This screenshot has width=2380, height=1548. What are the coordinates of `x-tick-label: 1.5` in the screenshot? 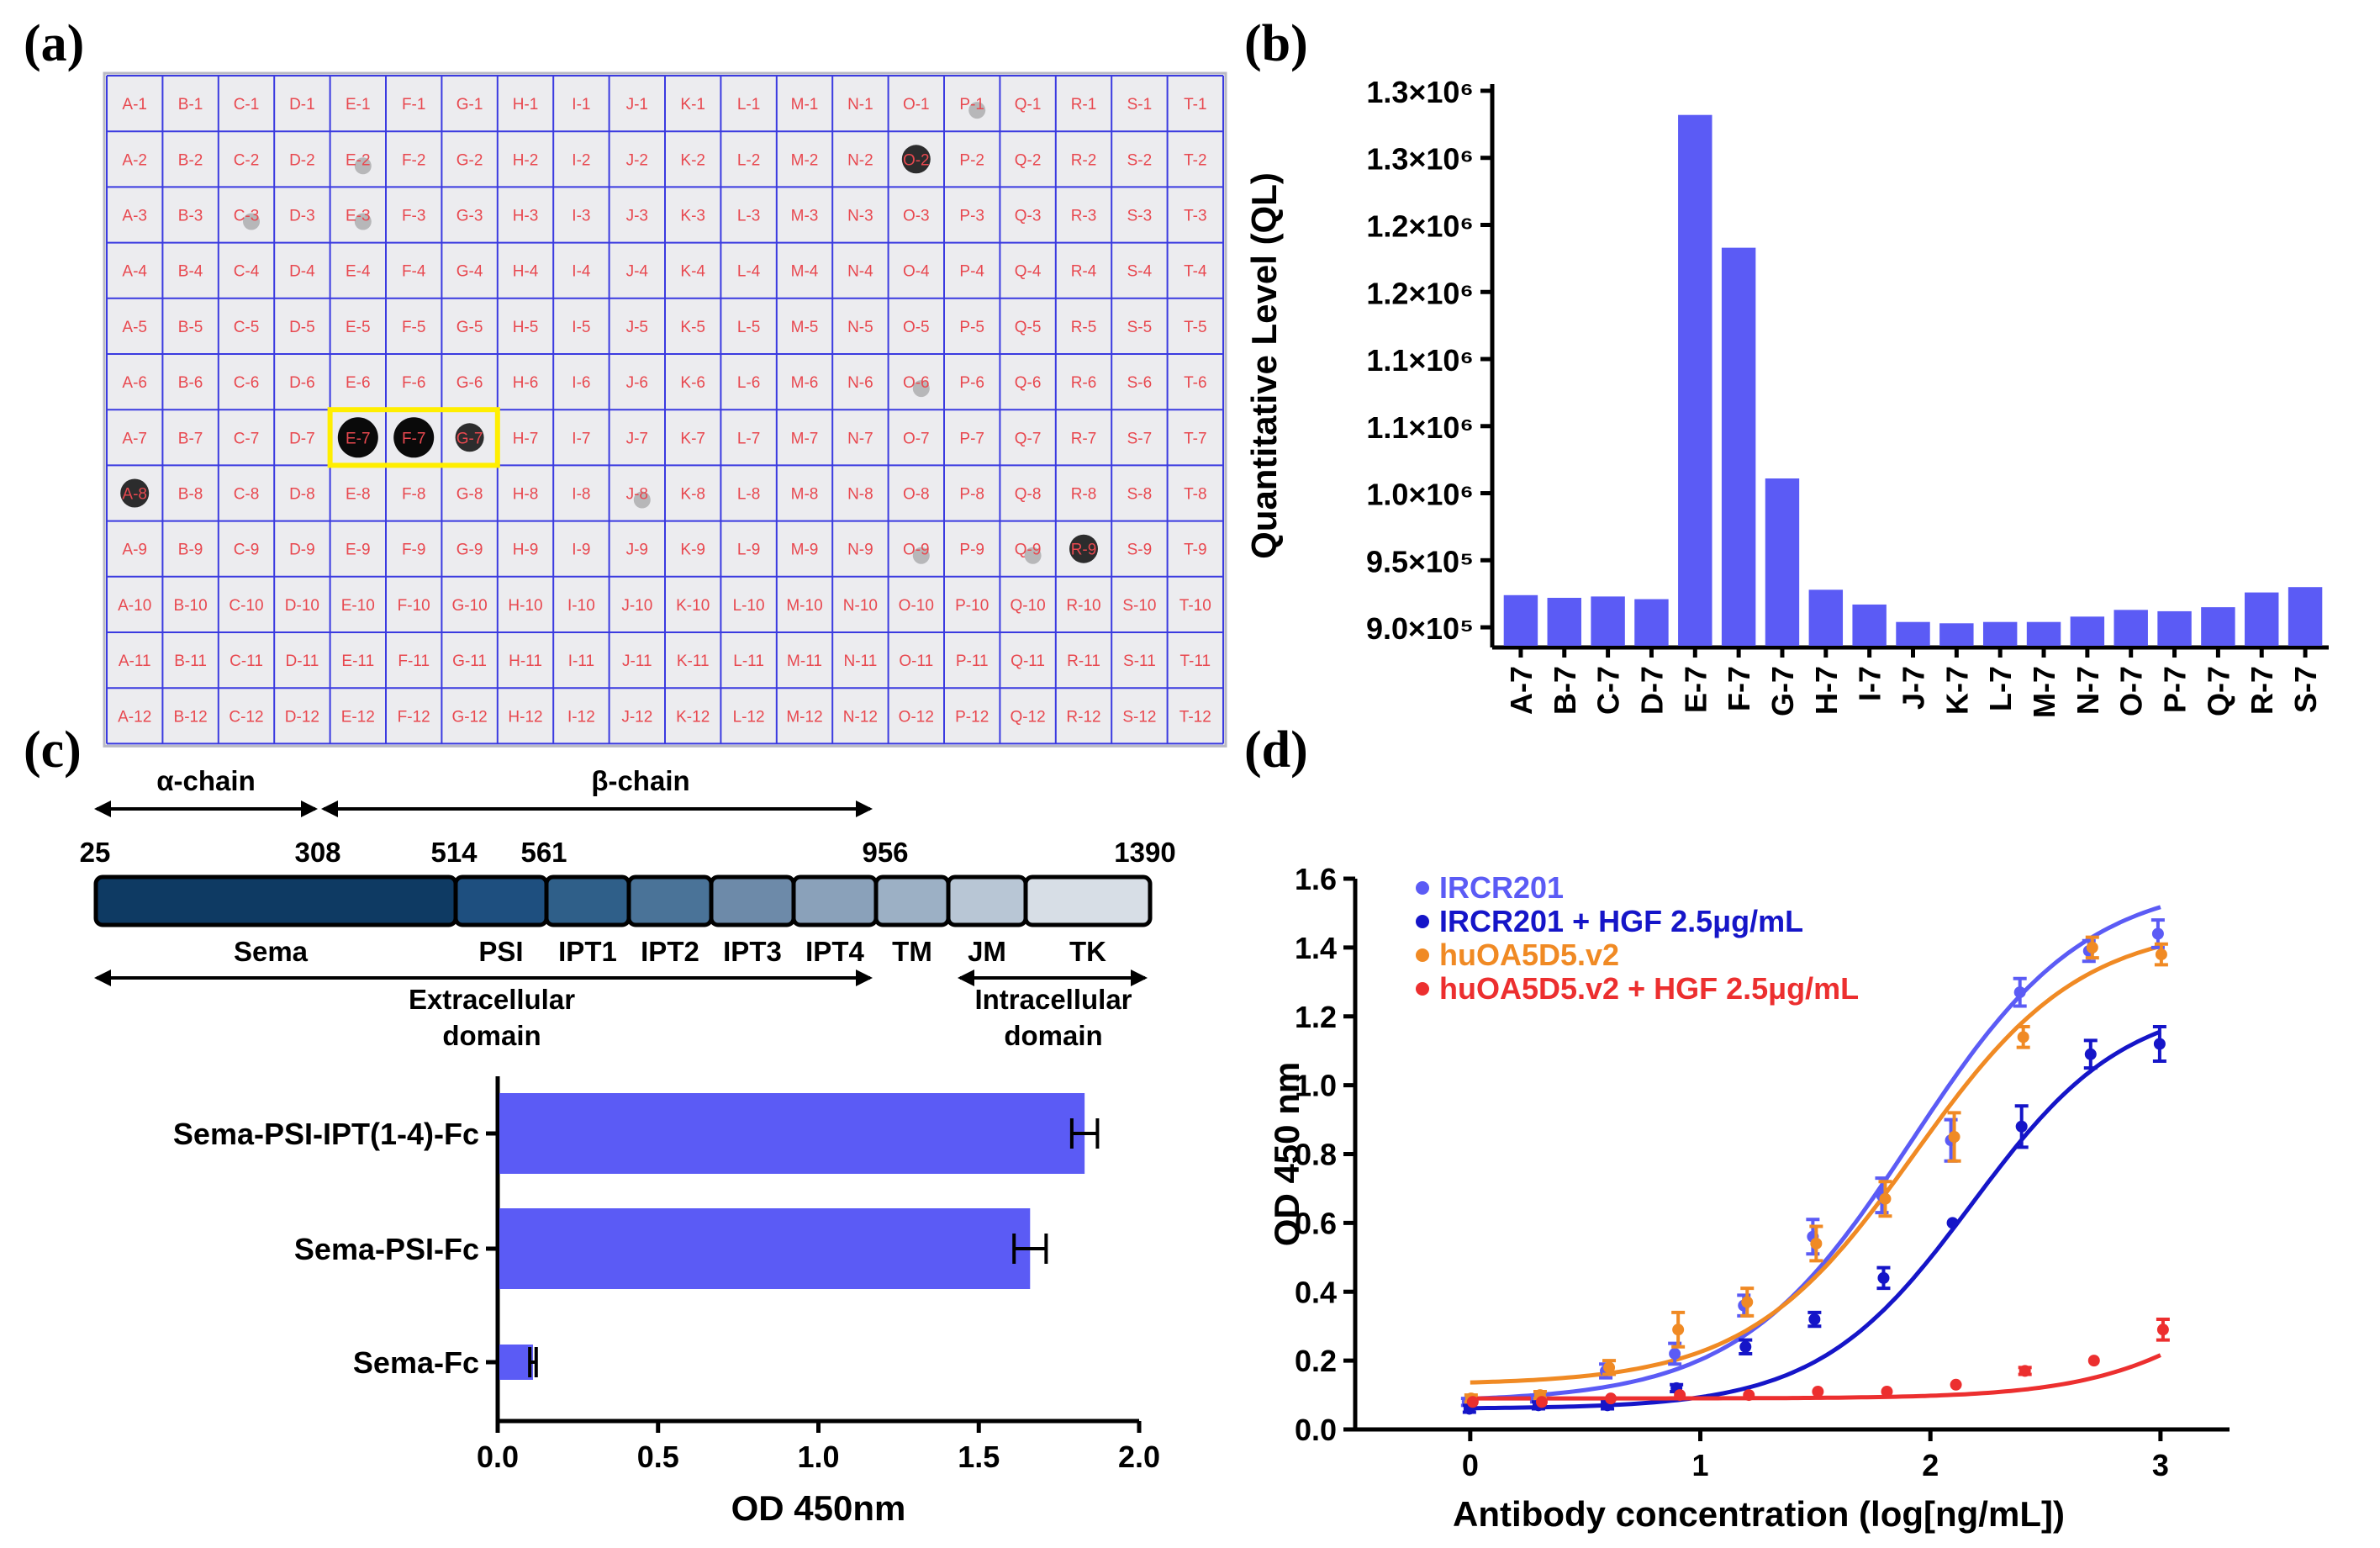 It's located at (979, 1457).